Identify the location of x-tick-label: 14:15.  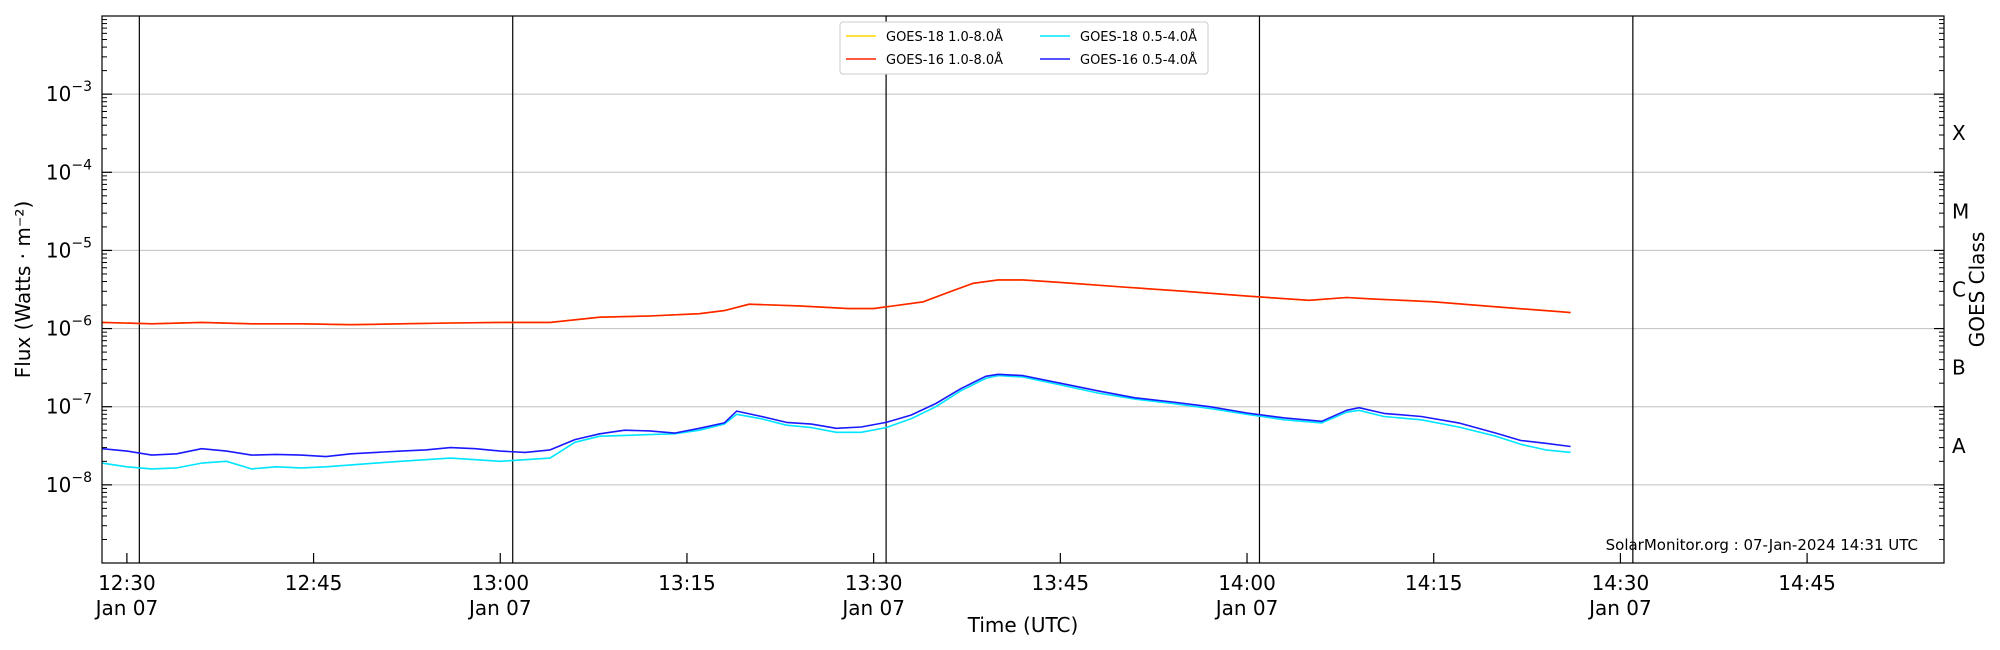
(1434, 583).